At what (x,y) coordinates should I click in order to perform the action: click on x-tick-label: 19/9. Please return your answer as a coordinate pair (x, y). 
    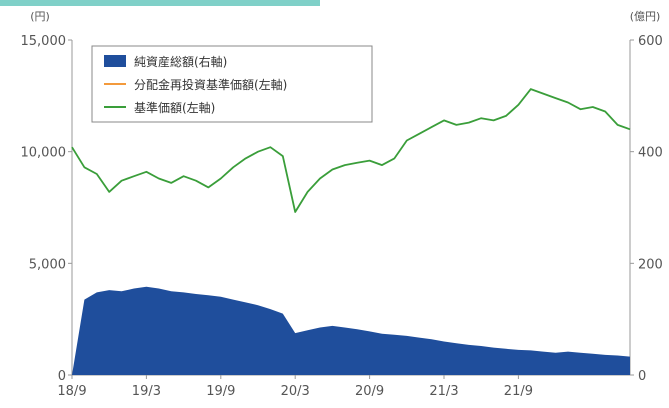
    Looking at the image, I should click on (220, 391).